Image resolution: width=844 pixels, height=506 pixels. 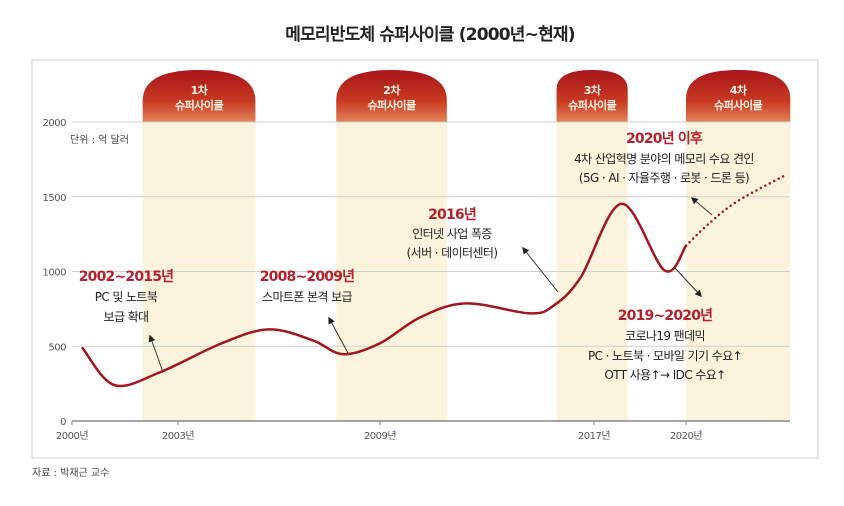 What do you see at coordinates (594, 436) in the screenshot?
I see `x-tick-label: 2017년` at bounding box center [594, 436].